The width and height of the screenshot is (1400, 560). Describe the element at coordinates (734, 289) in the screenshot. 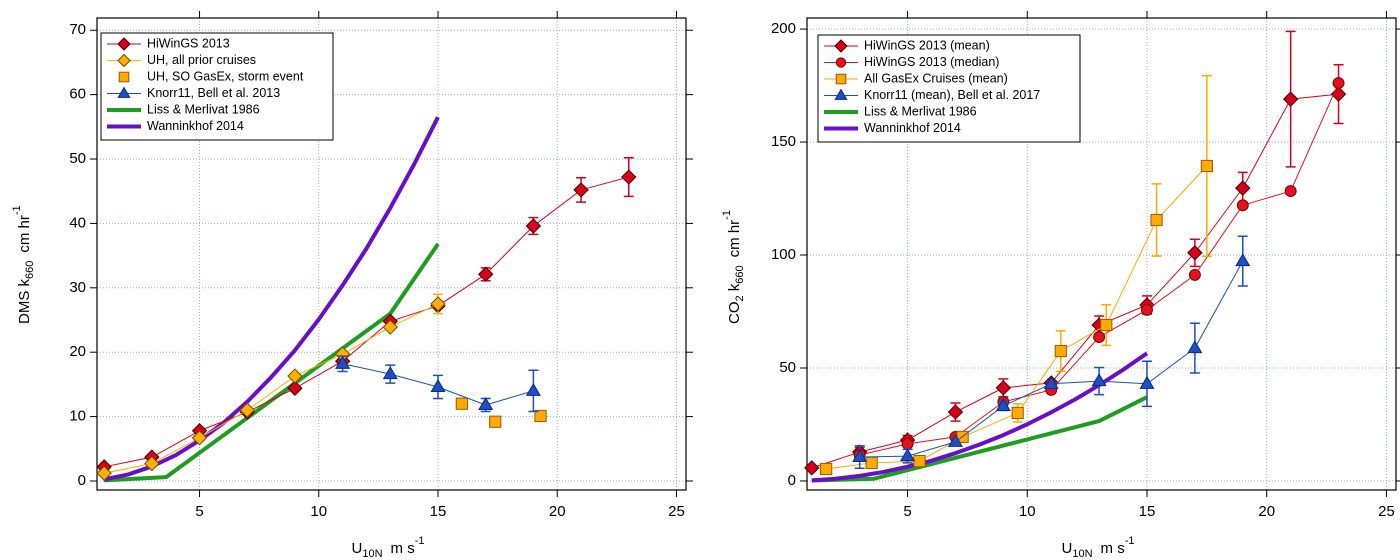

I see `label-text: k` at that location.